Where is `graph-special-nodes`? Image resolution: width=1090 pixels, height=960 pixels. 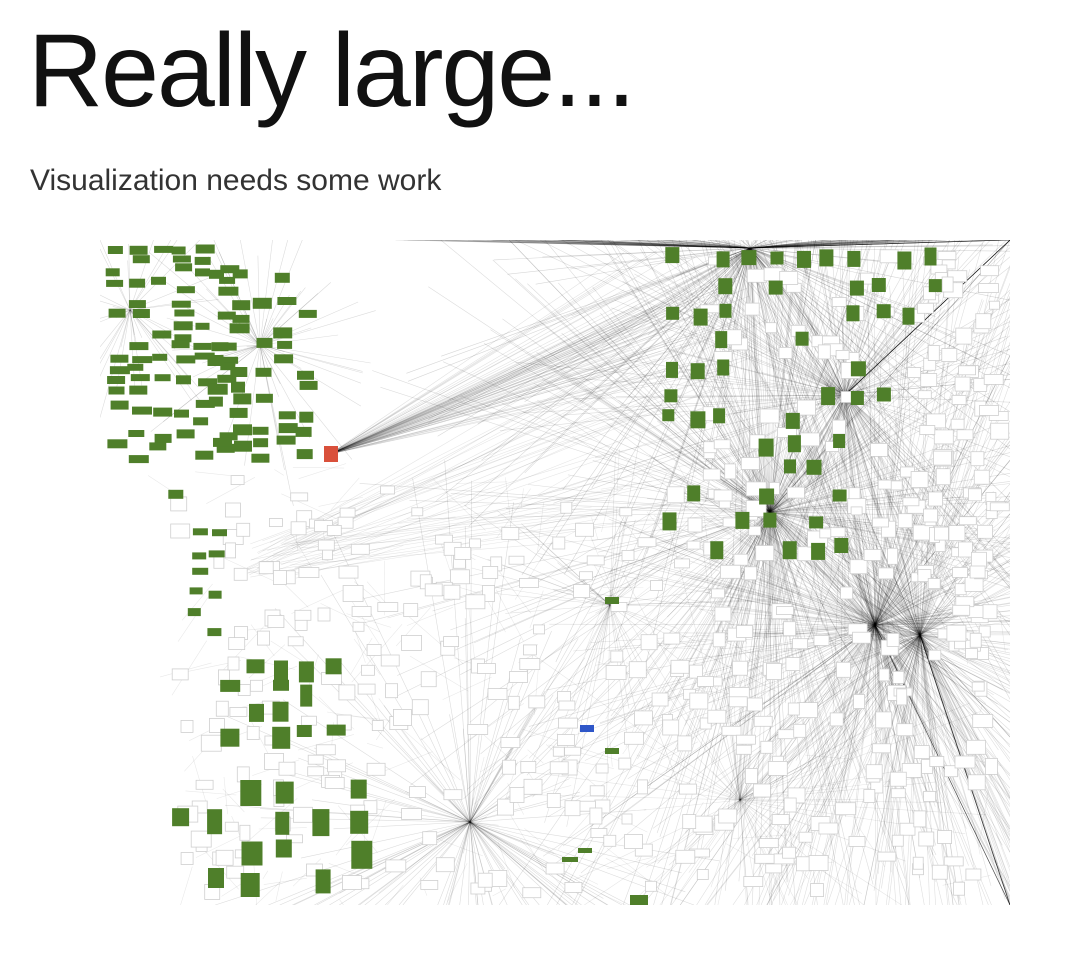 graph-special-nodes is located at coordinates (459, 589).